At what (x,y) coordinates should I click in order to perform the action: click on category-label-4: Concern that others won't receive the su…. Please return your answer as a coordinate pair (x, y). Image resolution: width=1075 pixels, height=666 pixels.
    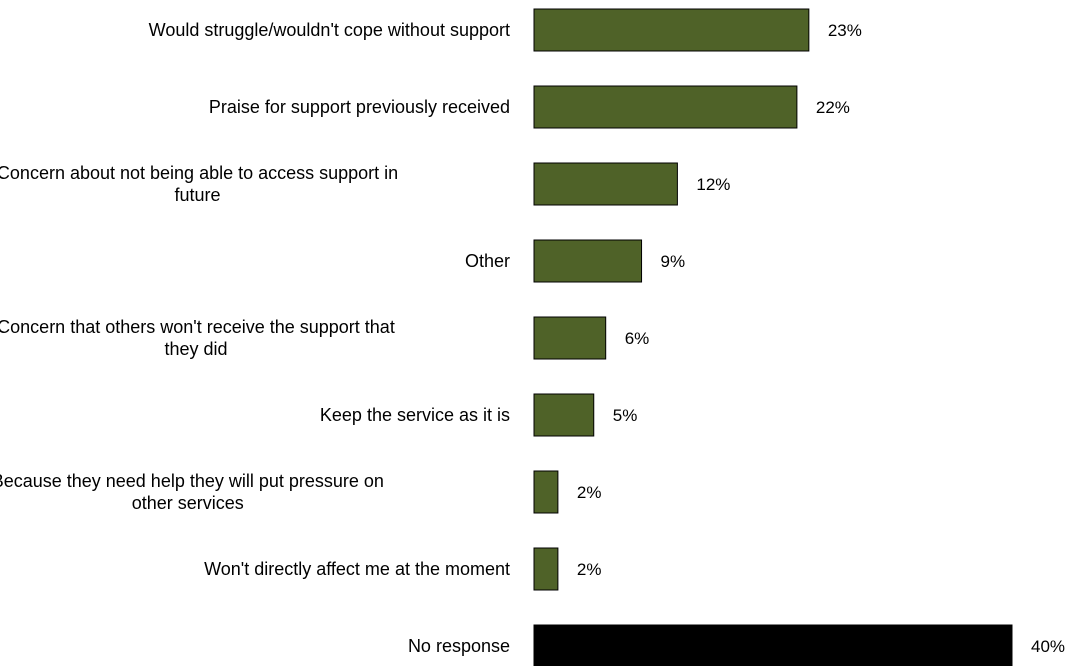
    Looking at the image, I should click on (197, 338).